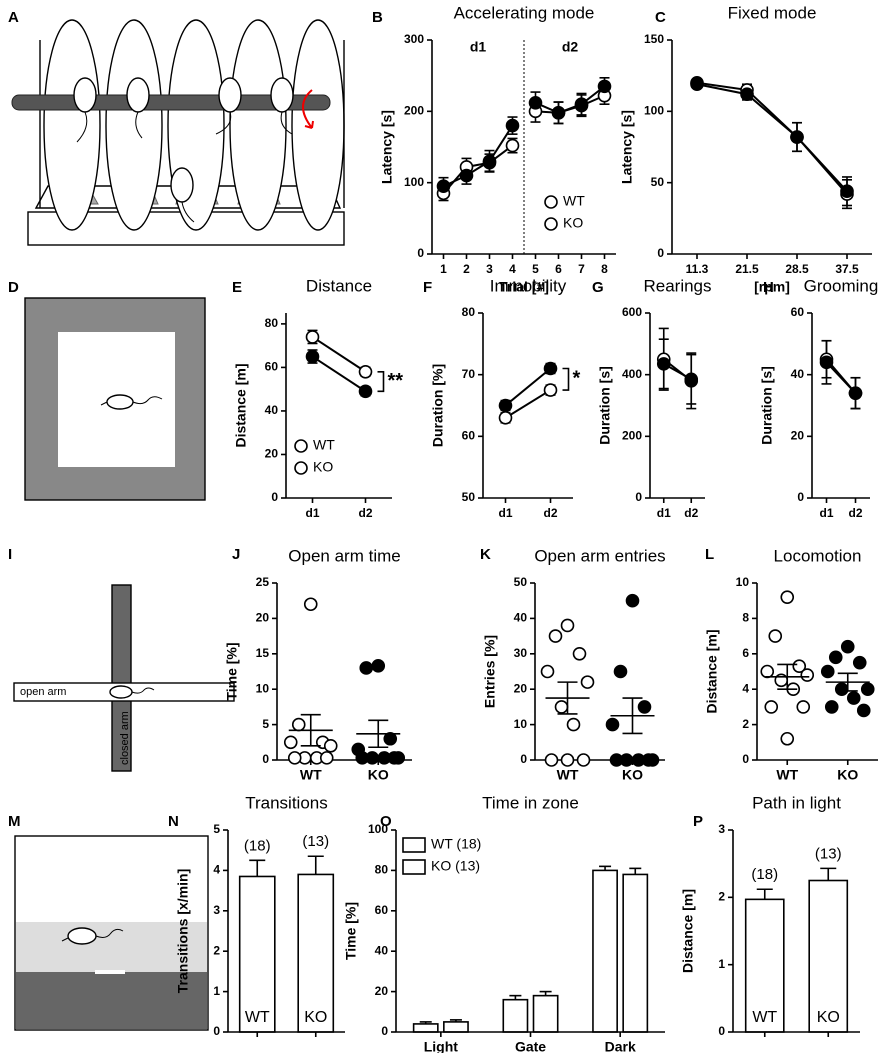  Describe the element at coordinates (377, 17) in the screenshot. I see `panel-letter: B` at that location.